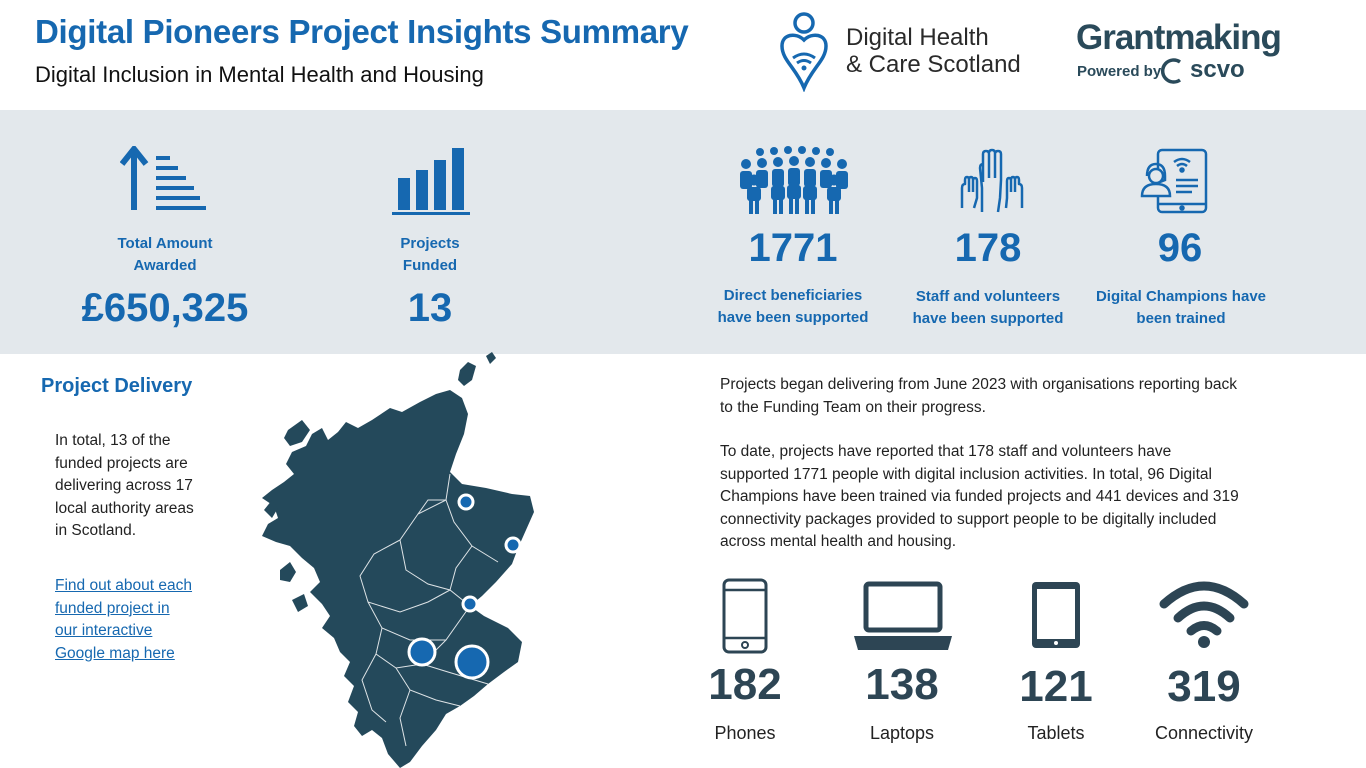 Image resolution: width=1366 pixels, height=768 pixels. Describe the element at coordinates (430, 308) in the screenshot. I see `projects-funded-value: 13` at that location.